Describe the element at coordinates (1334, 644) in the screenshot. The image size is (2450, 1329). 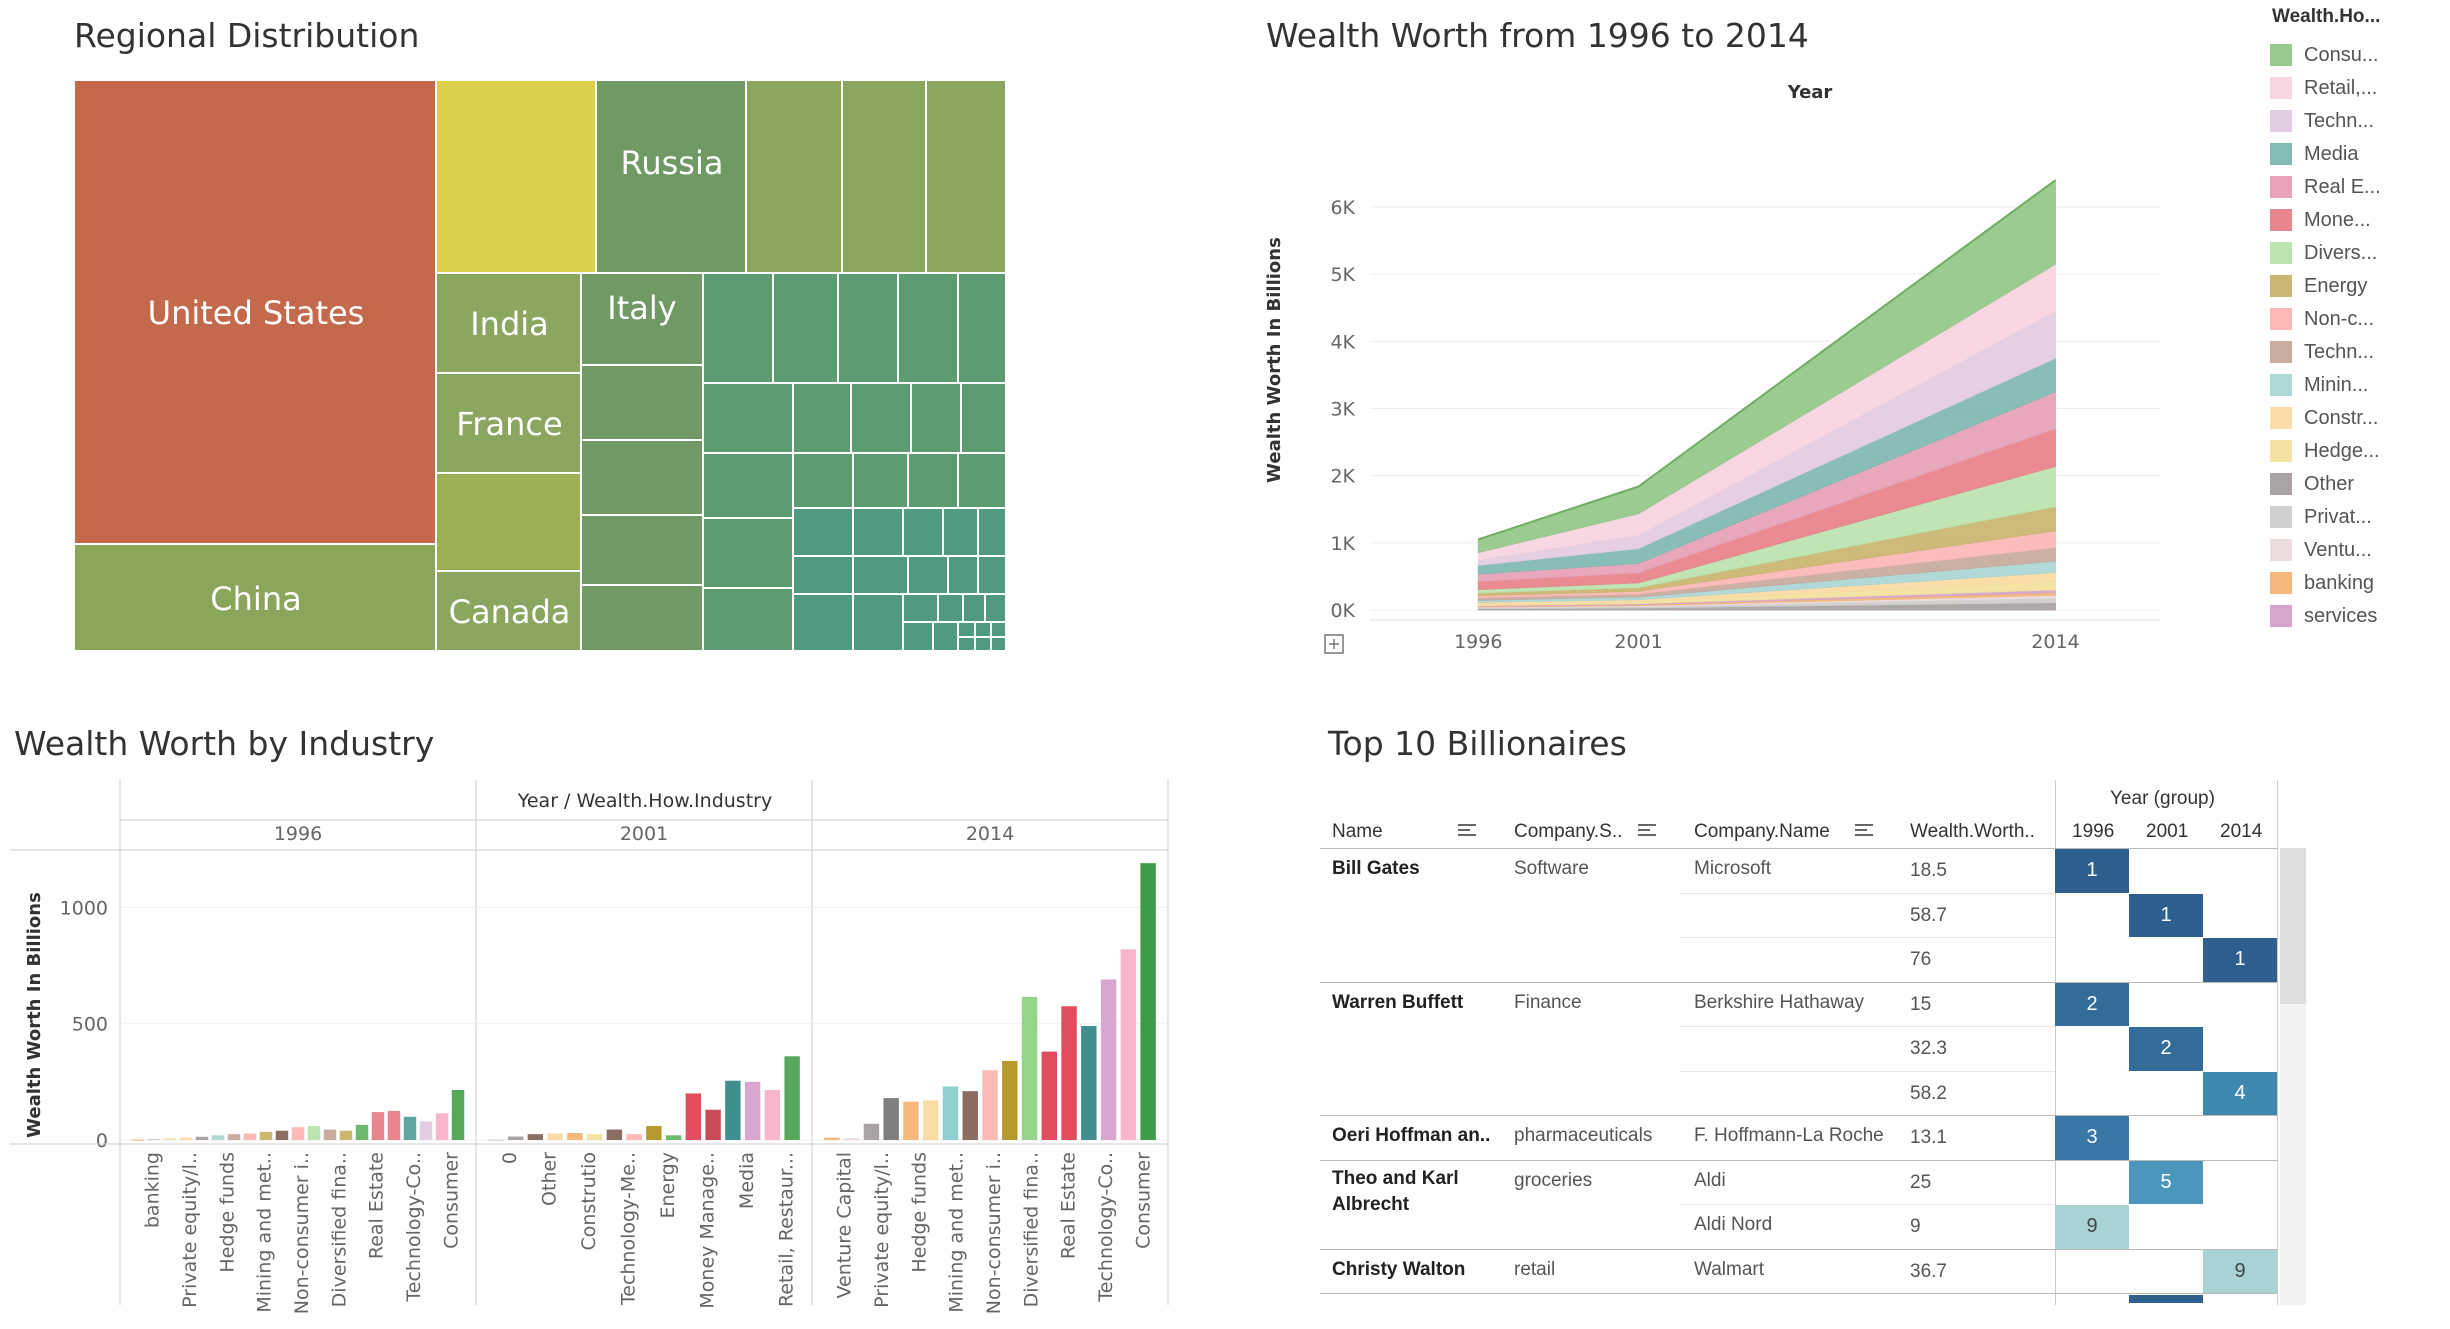
I see `expand-icon` at that location.